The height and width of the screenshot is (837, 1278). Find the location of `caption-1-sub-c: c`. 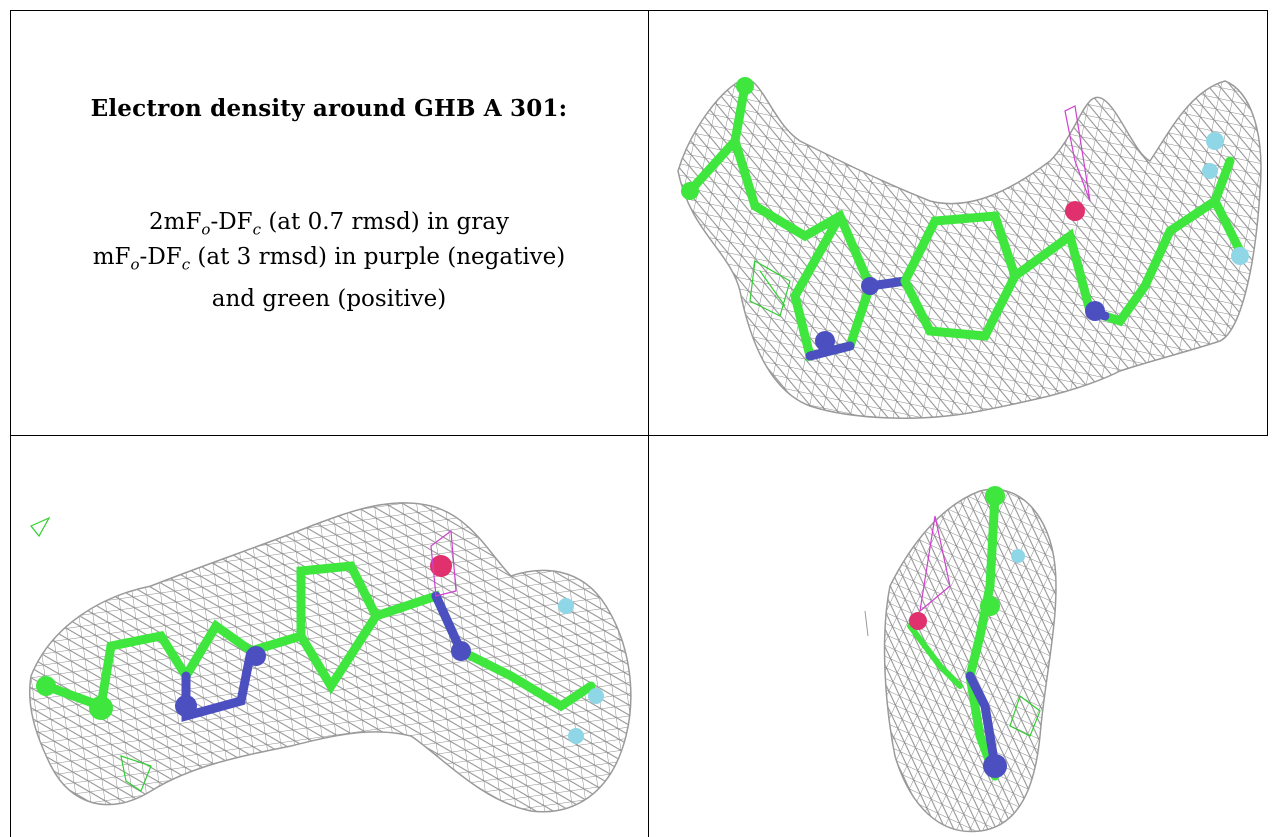

caption-1-sub-c: c is located at coordinates (257, 229).